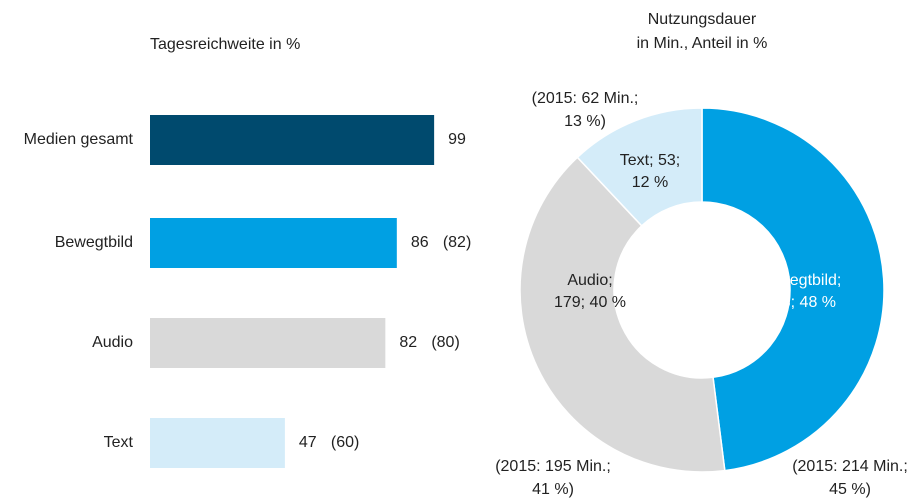 The width and height of the screenshot is (915, 503). I want to click on category-label: Audio, so click(112, 342).